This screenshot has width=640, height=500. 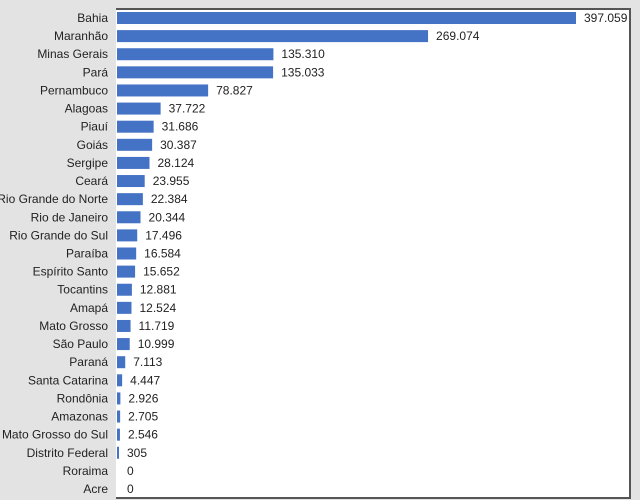 I want to click on data-label: 12.881, so click(x=158, y=290).